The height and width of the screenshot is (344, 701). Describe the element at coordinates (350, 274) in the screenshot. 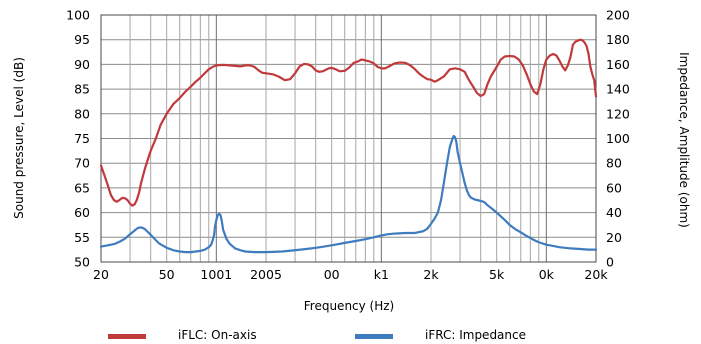

I see `x-tick-labels: 20 50 1001 2005 00 k1 2k 5k 0k 20k` at that location.